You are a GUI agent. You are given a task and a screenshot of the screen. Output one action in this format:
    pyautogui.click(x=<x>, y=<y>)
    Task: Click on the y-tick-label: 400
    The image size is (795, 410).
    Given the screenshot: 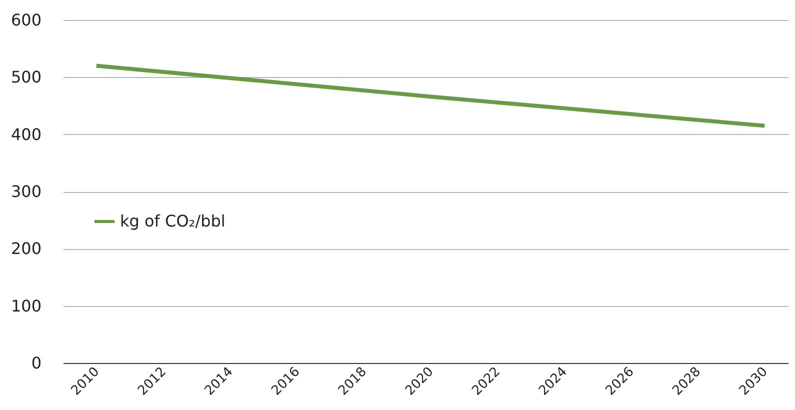 What is the action you would take?
    pyautogui.click(x=26, y=134)
    